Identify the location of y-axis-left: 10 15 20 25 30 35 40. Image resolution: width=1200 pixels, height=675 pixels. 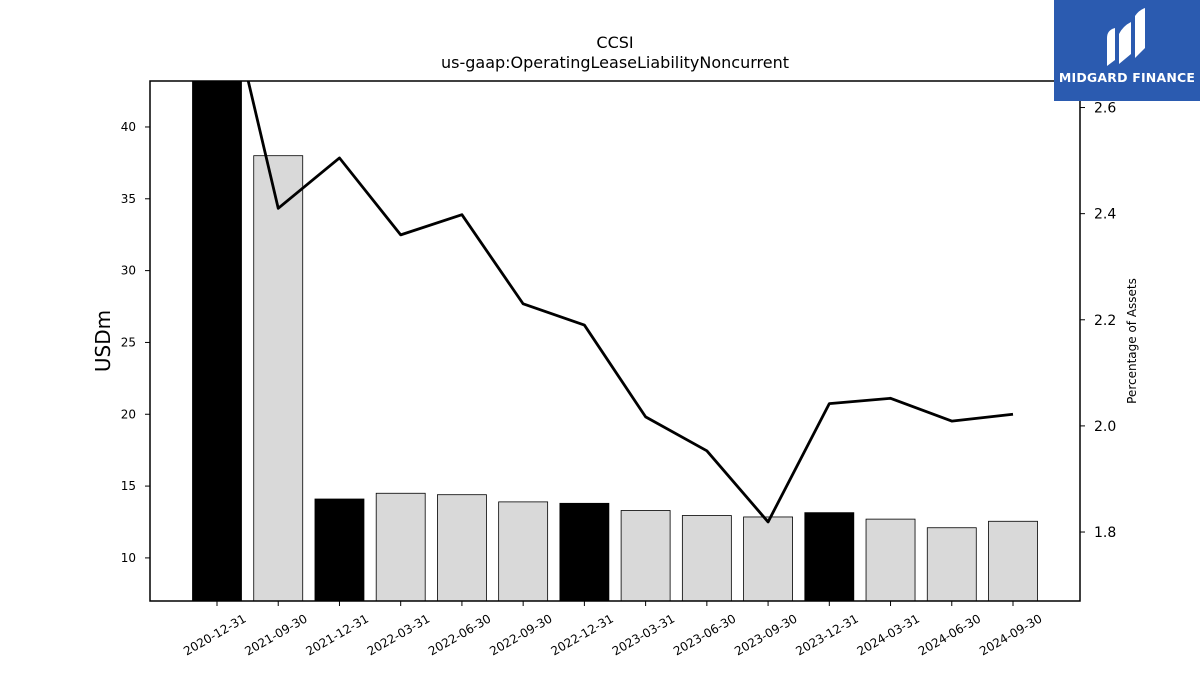
(135, 342).